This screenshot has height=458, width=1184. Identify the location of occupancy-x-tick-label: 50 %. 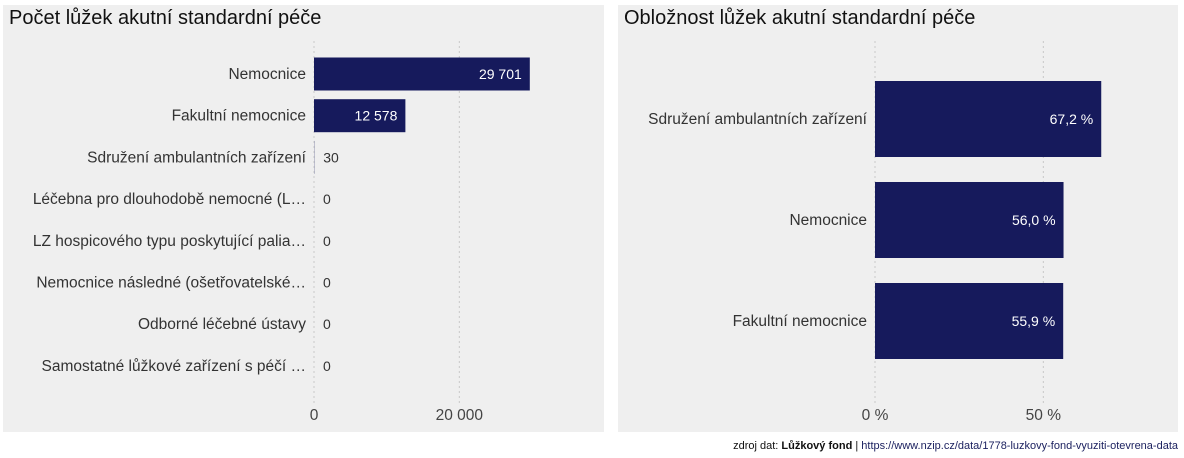
(1044, 415).